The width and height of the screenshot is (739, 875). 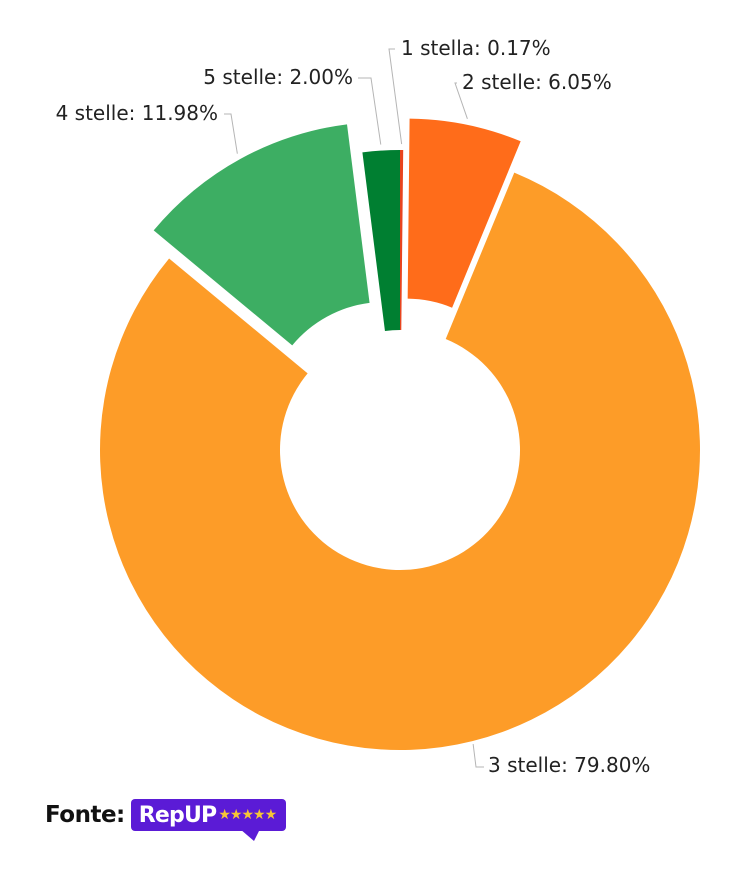 What do you see at coordinates (370, 111) in the screenshot?
I see `leader-line-5-stelle` at bounding box center [370, 111].